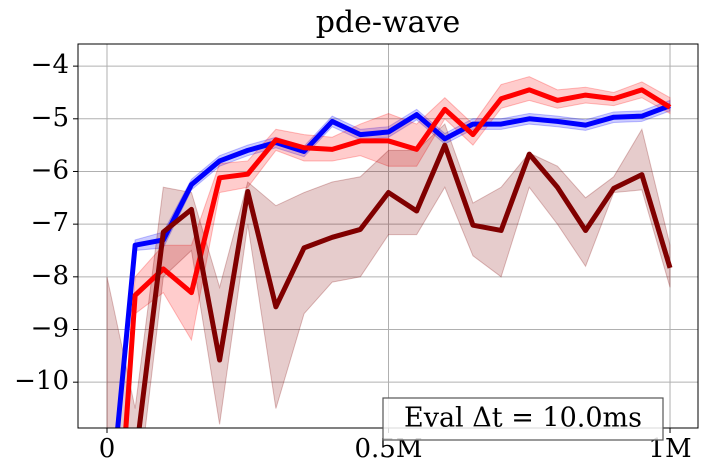  I want to click on y-tick-label: −6, so click(50, 170).